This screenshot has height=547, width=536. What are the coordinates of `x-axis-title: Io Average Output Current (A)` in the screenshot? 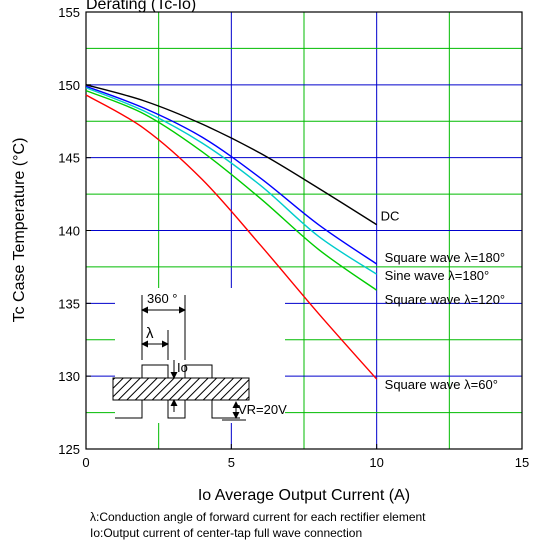 It's located at (304, 495).